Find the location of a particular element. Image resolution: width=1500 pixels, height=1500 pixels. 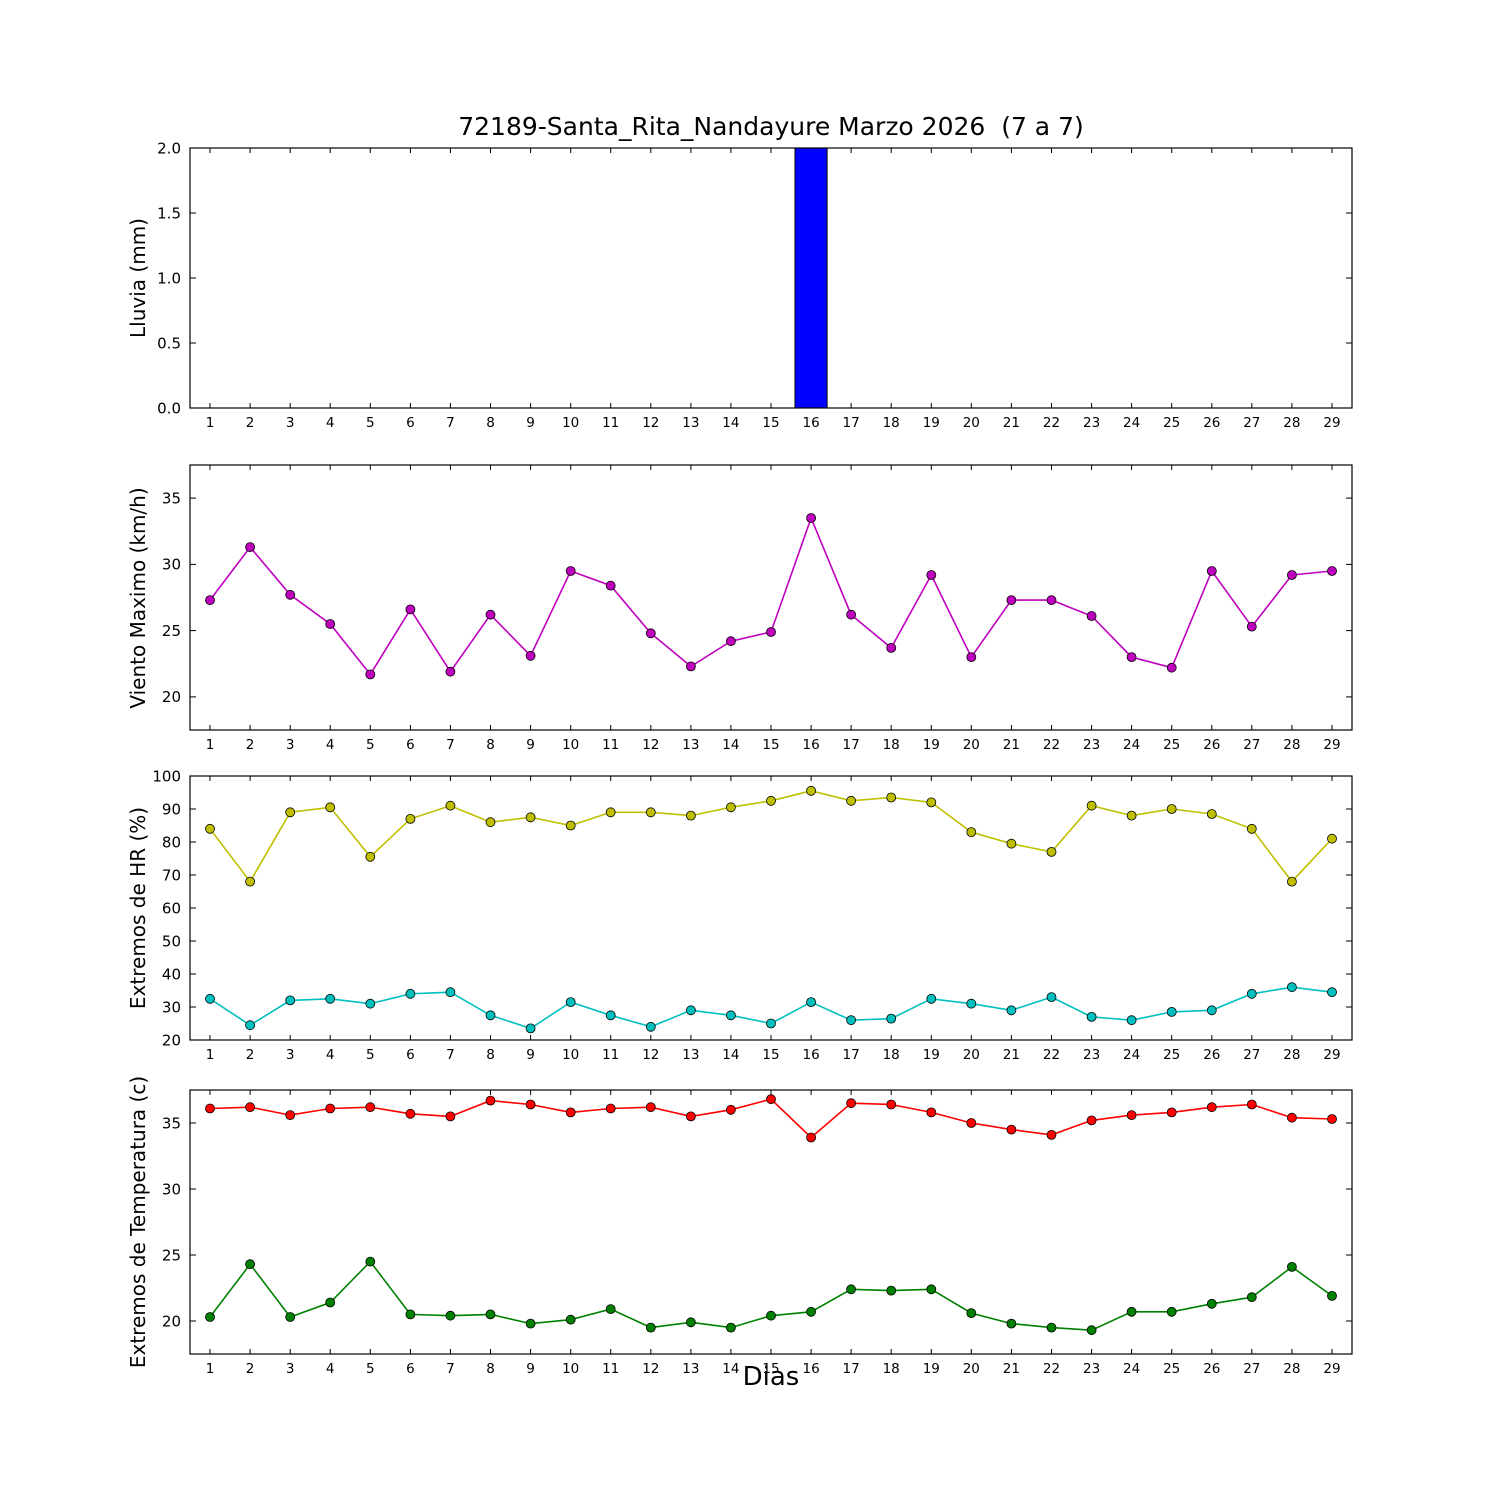

svg-text: 2.0 is located at coordinates (169, 148).